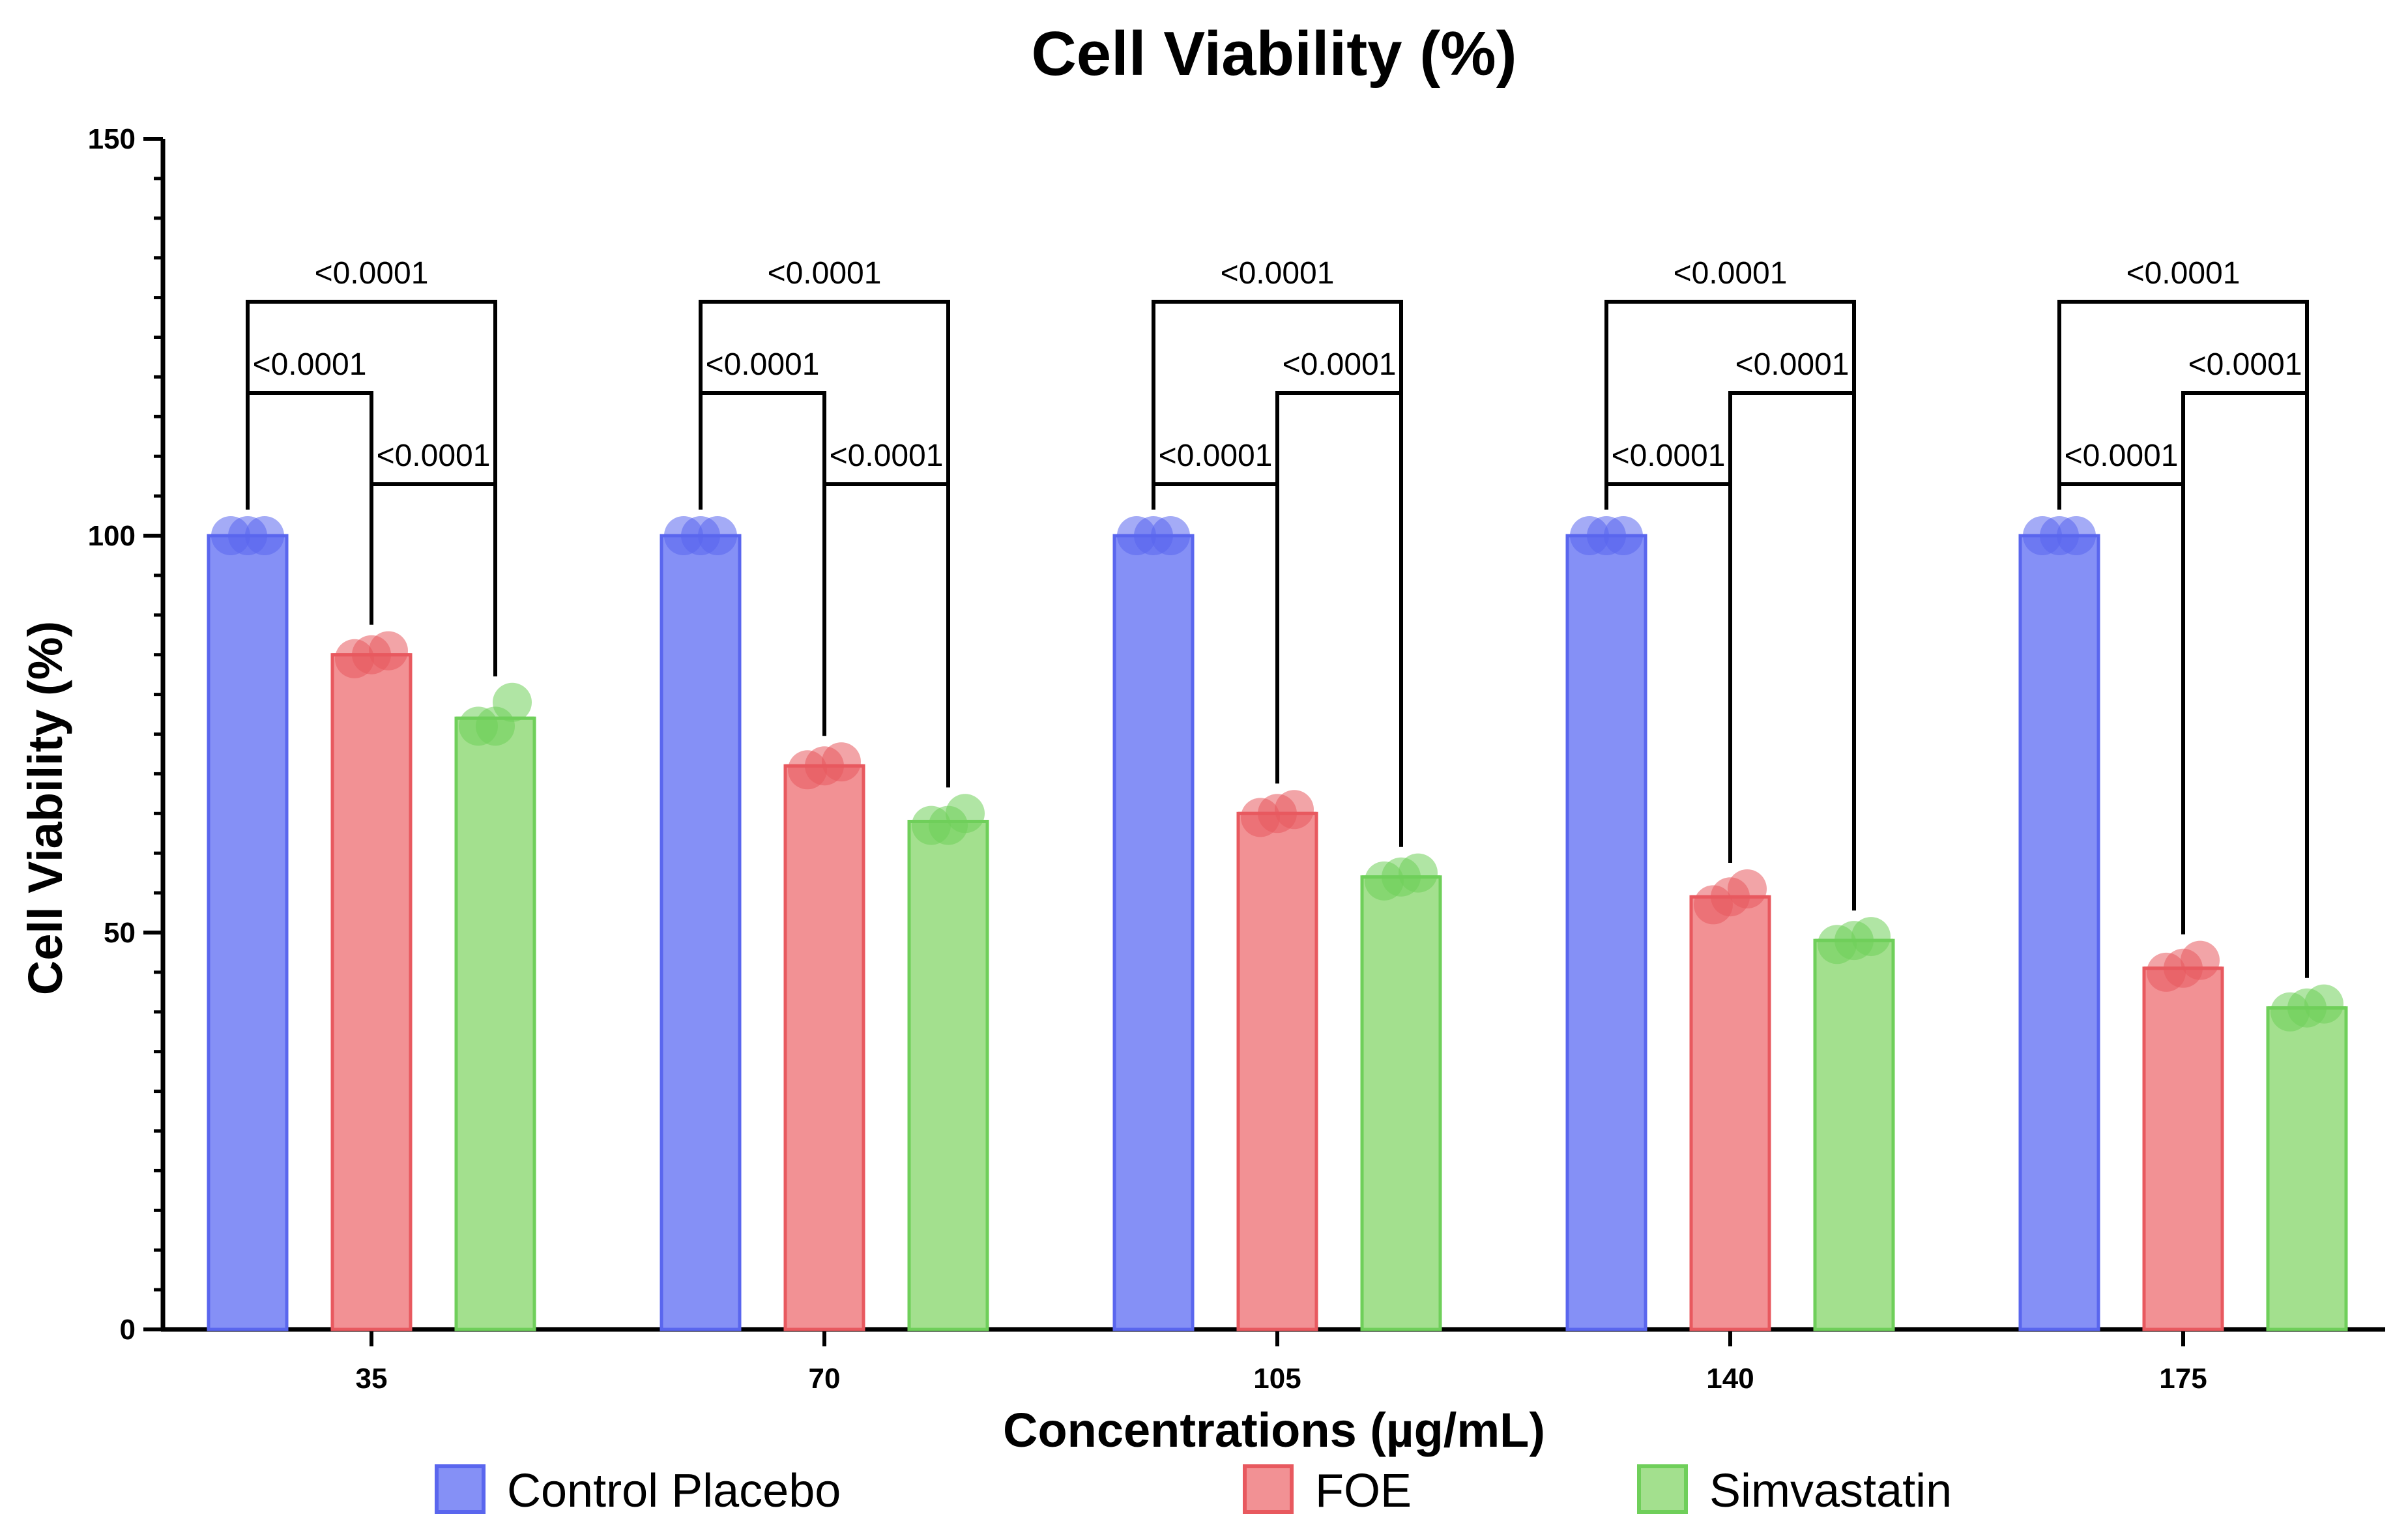 The image size is (2408, 1536). I want to click on legend-label: Simvastatin, so click(1830, 1491).